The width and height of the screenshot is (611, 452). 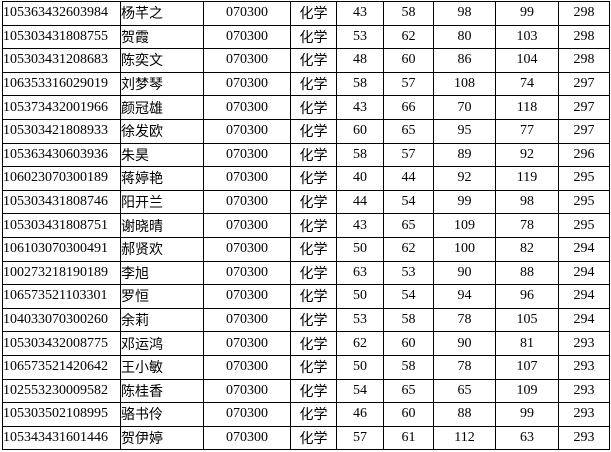 I want to click on cell-candidate-name: 王小敏, so click(x=162, y=367).